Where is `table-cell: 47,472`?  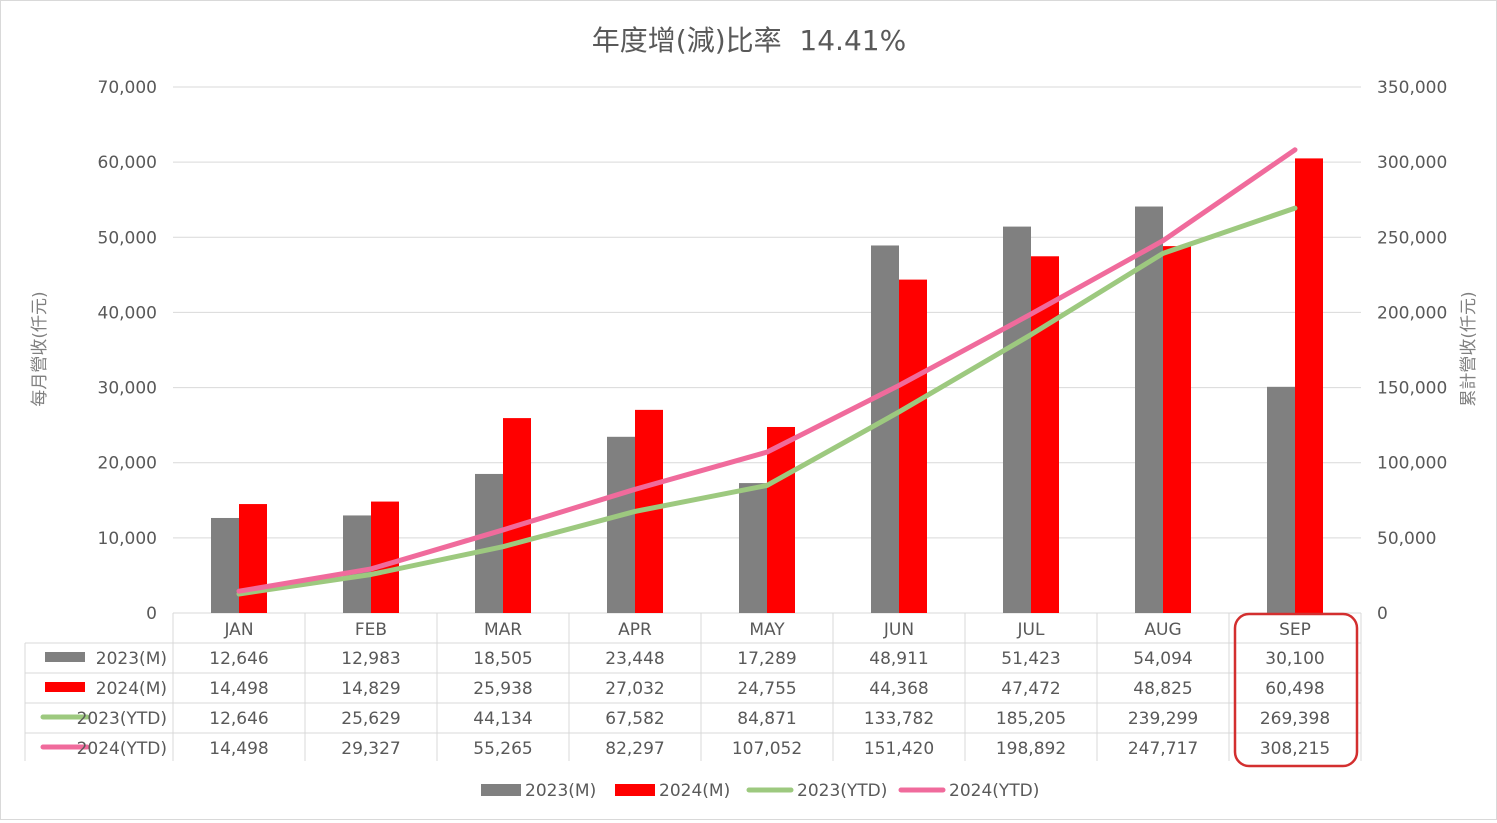 table-cell: 47,472 is located at coordinates (1030, 689).